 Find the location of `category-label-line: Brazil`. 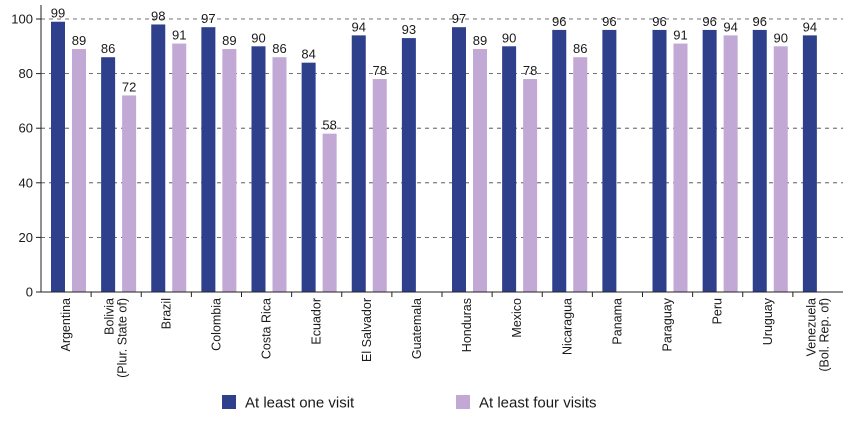

category-label-line: Brazil is located at coordinates (166, 313).